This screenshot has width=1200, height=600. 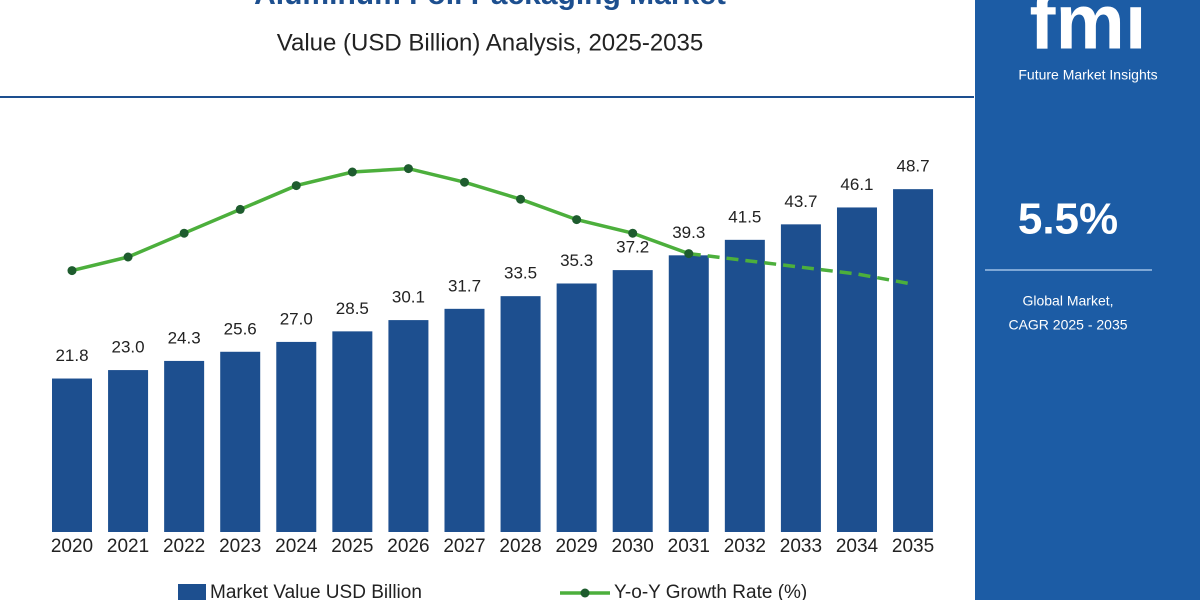 I want to click on value-label: 30.1, so click(x=408, y=297).